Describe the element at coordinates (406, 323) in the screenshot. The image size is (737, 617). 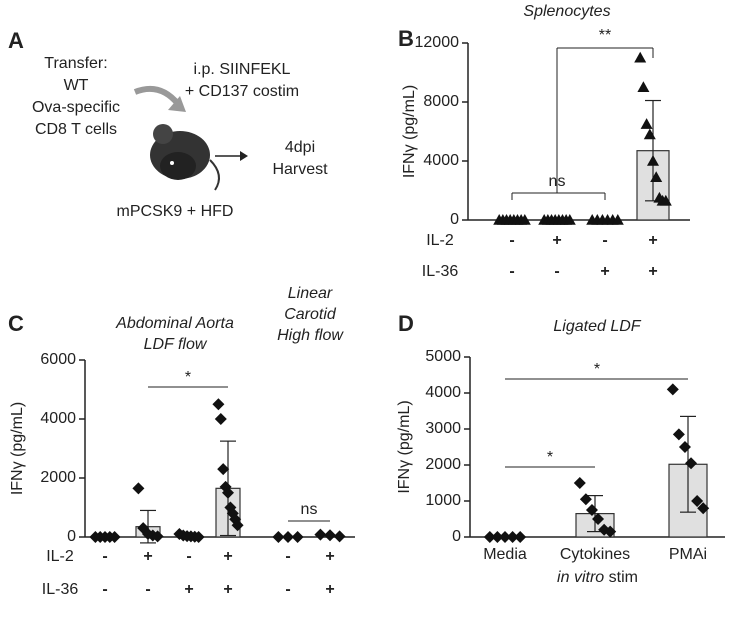
I see `panel-letter: D` at that location.